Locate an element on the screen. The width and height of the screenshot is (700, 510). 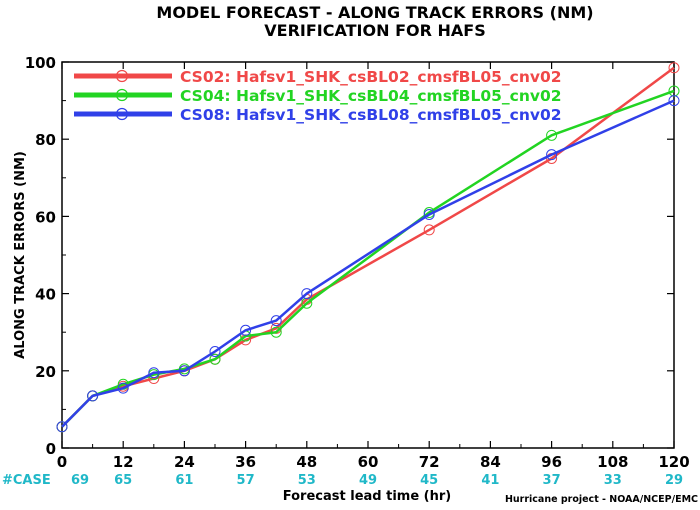
x-tick-label: 120 is located at coordinates (673, 462).